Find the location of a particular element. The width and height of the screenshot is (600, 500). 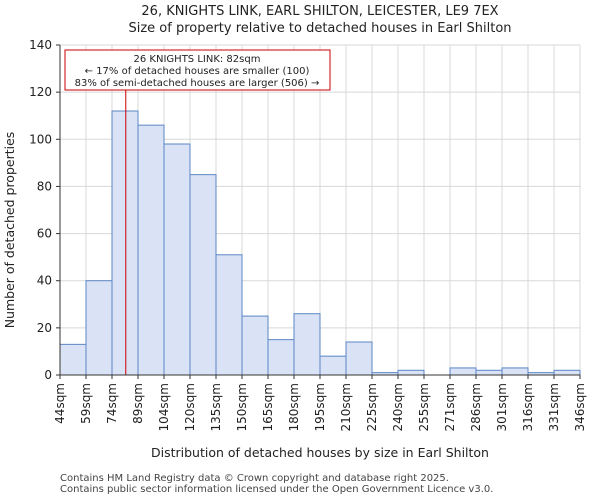

x-tick-label: 316sqm is located at coordinates (528, 407).